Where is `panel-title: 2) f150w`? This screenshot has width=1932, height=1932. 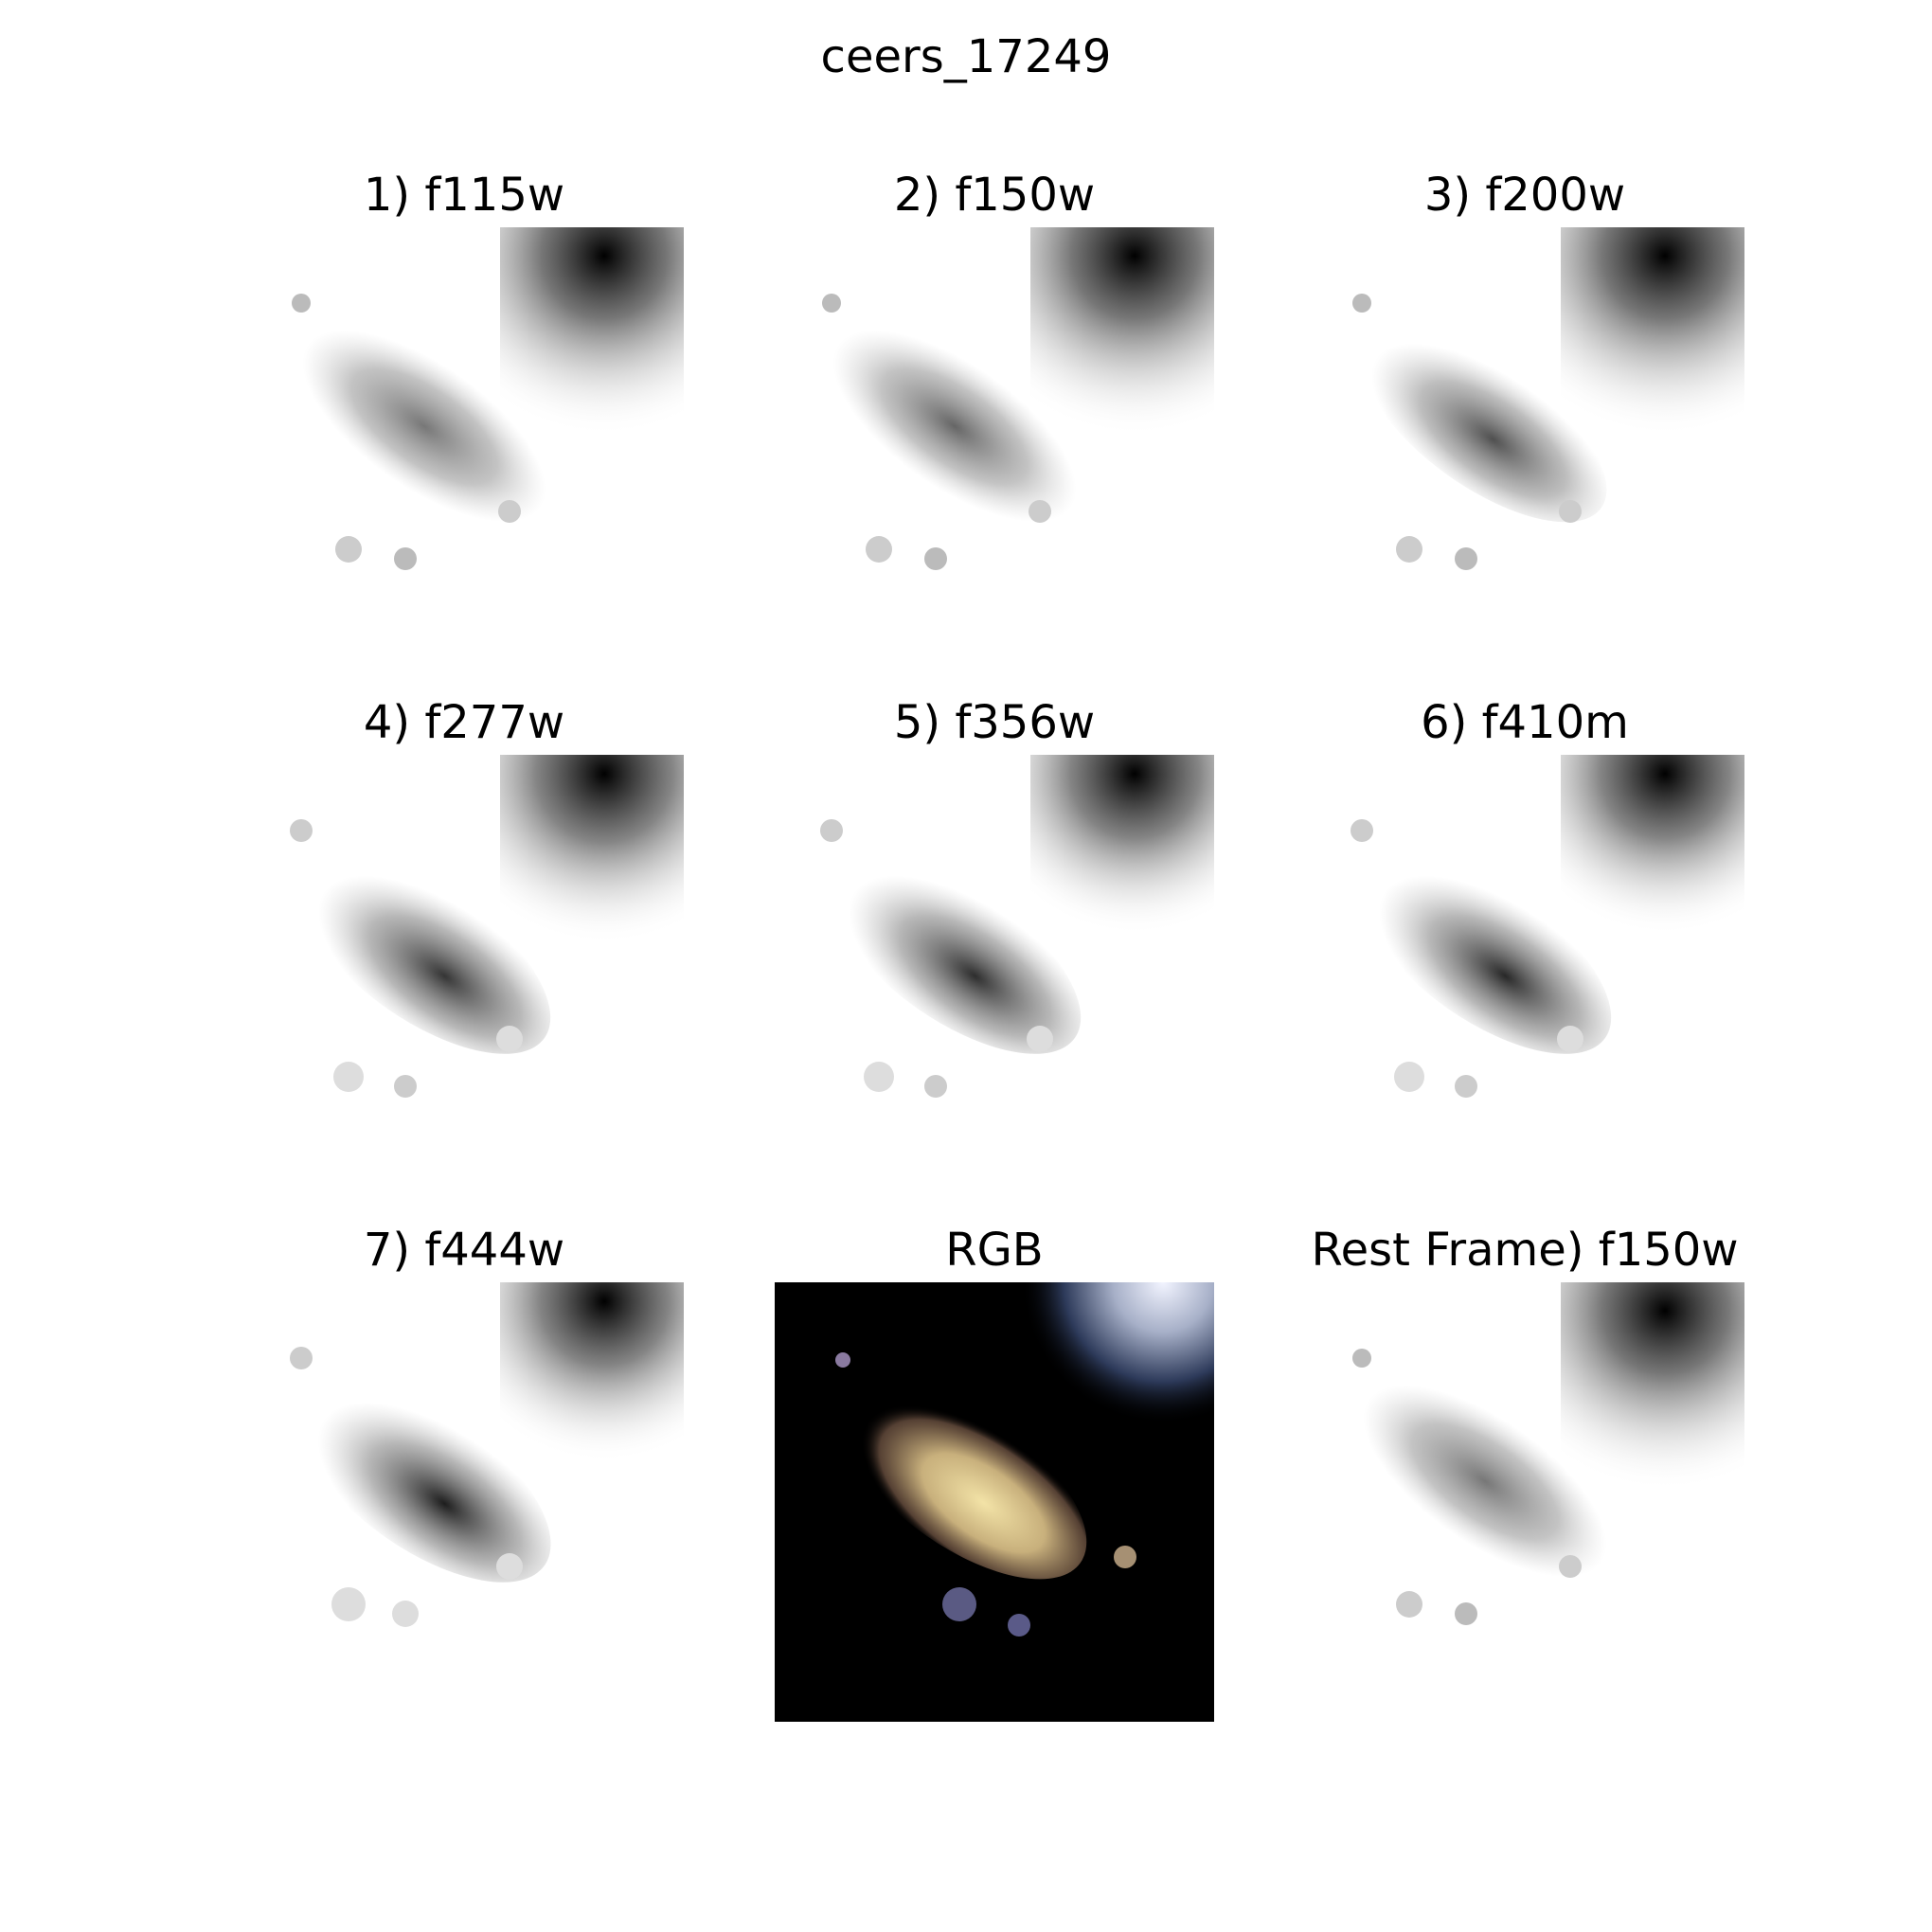
panel-title: 2) f150w is located at coordinates (994, 195).